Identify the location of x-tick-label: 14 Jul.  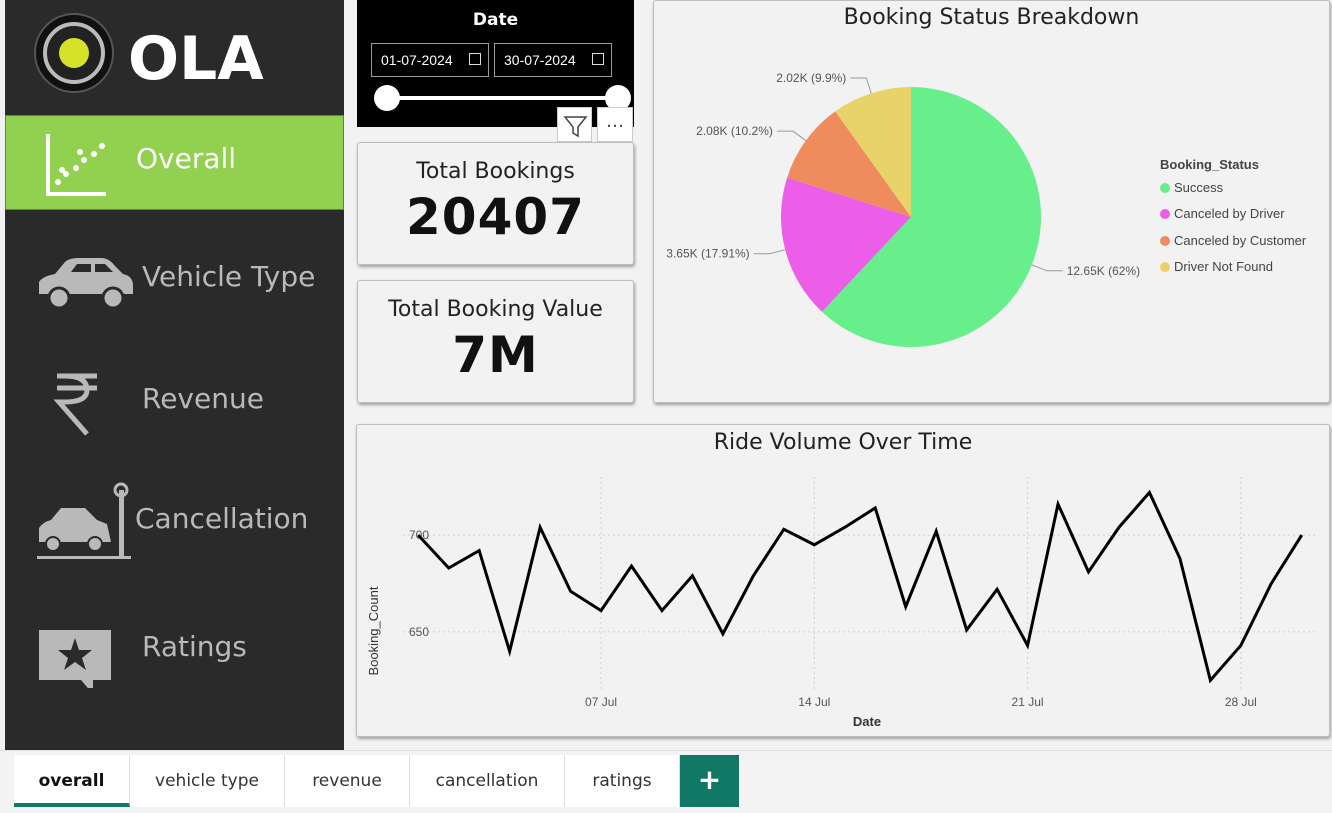
(814, 702).